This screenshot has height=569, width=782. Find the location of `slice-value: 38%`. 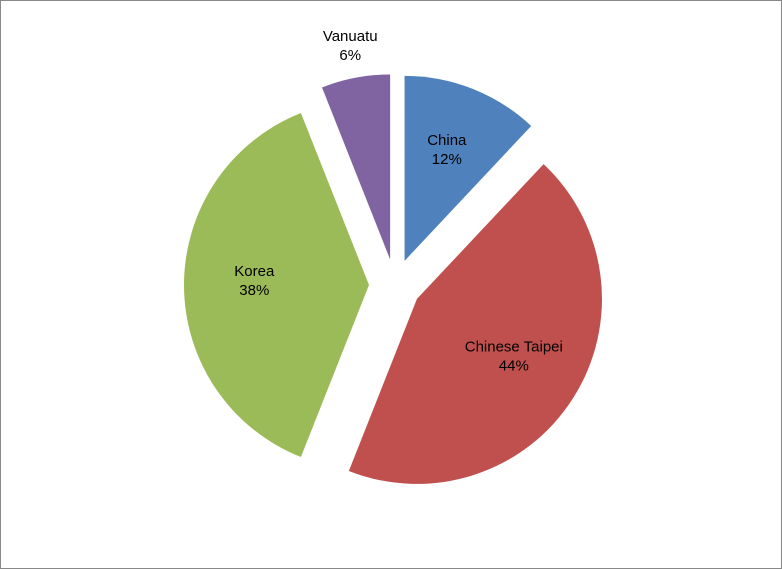

slice-value: 38% is located at coordinates (254, 290).